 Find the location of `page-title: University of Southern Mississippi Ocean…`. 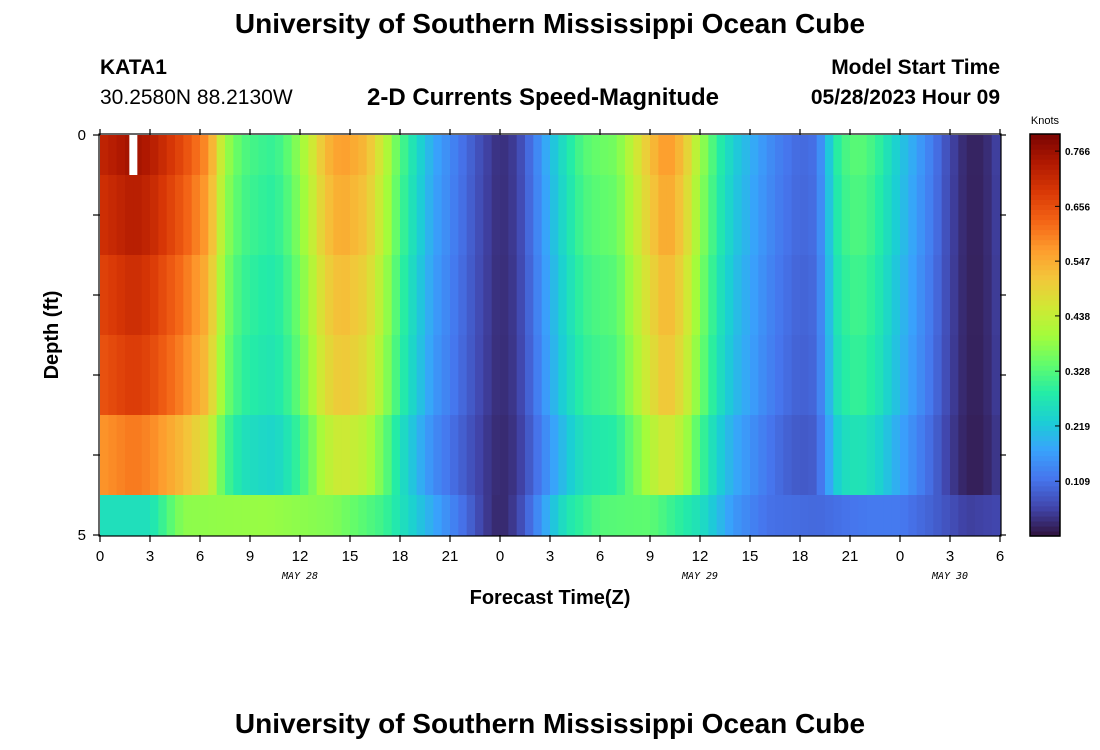

page-title: University of Southern Mississippi Ocean… is located at coordinates (550, 23).